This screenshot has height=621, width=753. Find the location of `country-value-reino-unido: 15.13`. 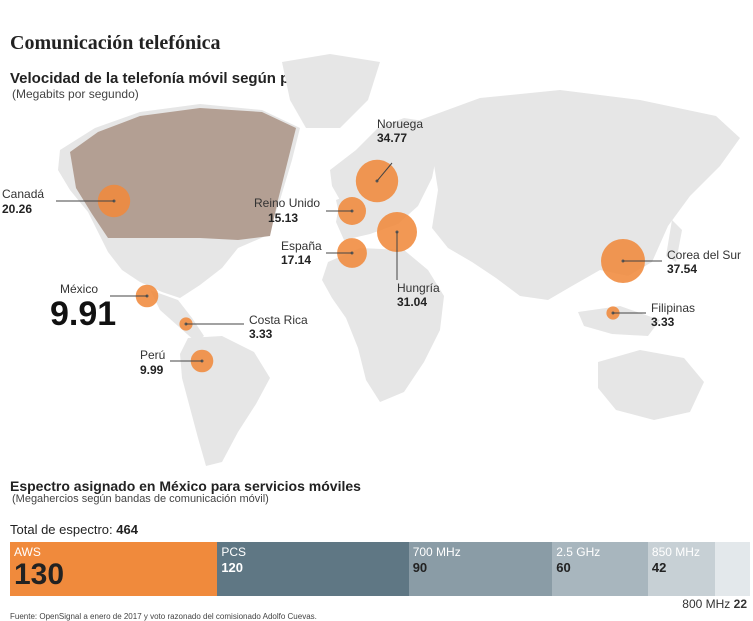

country-value-reino-unido: 15.13 is located at coordinates (283, 218).